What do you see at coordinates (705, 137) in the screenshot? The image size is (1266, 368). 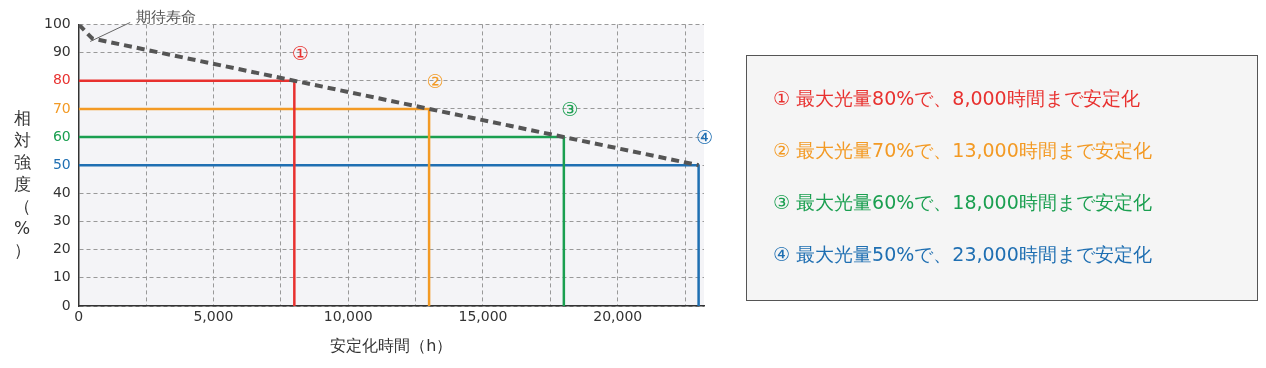 I see `annotation: ④` at bounding box center [705, 137].